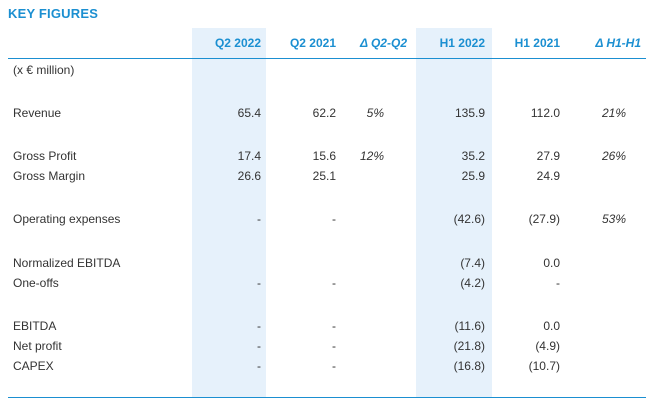  Describe the element at coordinates (544, 219) in the screenshot. I see `cell-operating-expenses-h1-2021: (27.9)` at that location.